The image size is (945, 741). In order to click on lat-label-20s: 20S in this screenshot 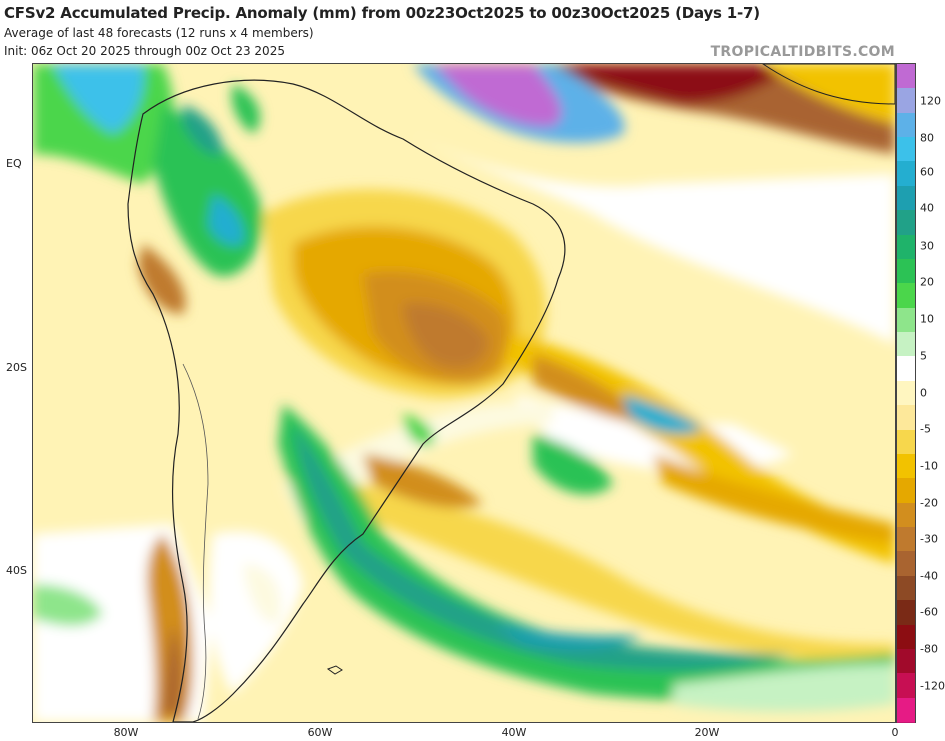, I will do `click(16, 367)`.